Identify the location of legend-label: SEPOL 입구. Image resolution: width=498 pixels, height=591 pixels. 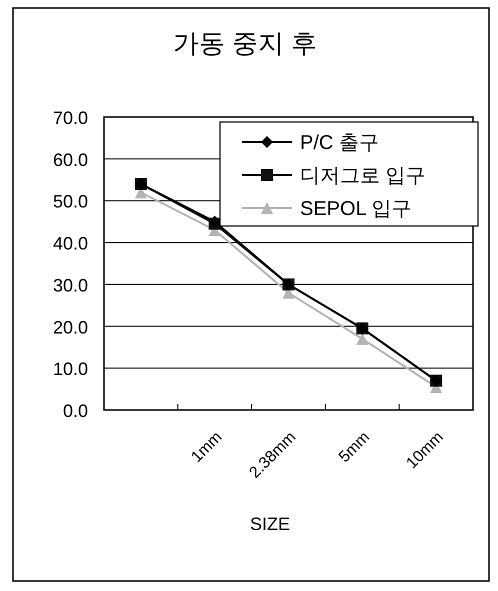
(356, 209).